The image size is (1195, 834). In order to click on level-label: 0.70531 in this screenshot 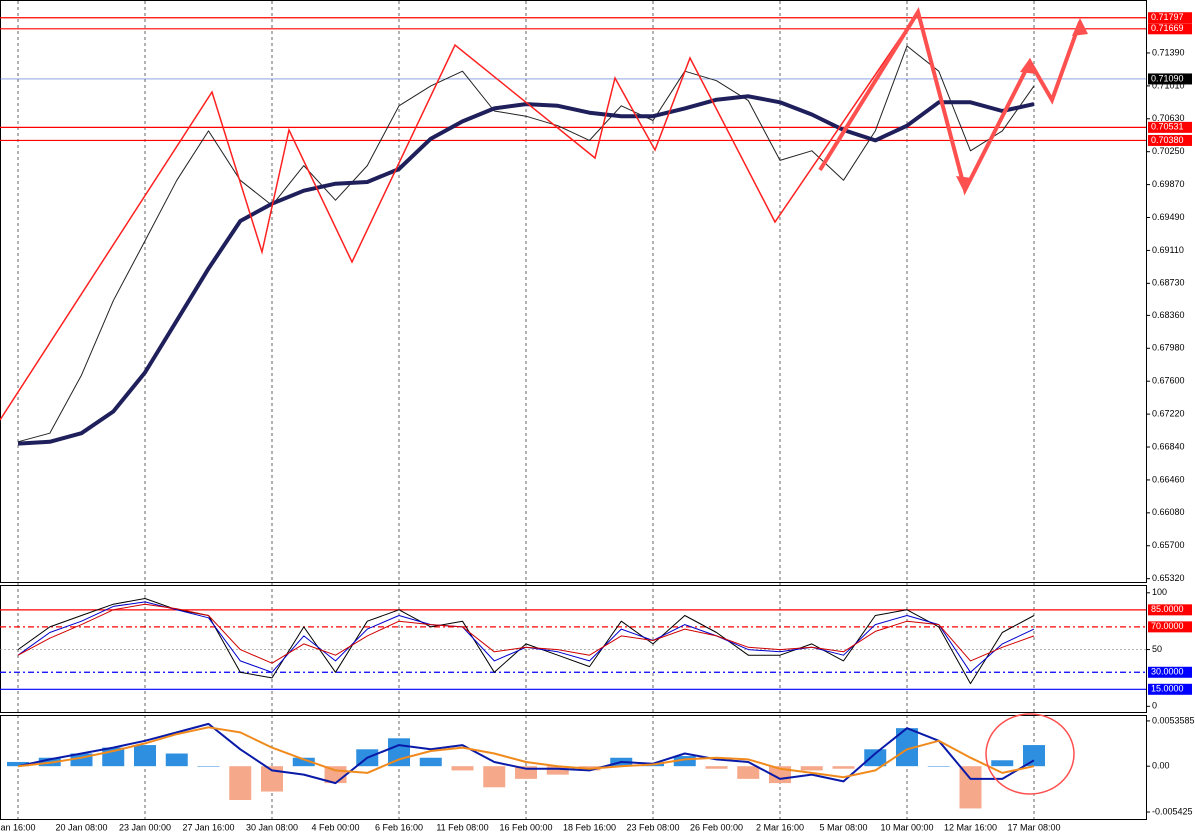, I will do `click(1167, 127)`.